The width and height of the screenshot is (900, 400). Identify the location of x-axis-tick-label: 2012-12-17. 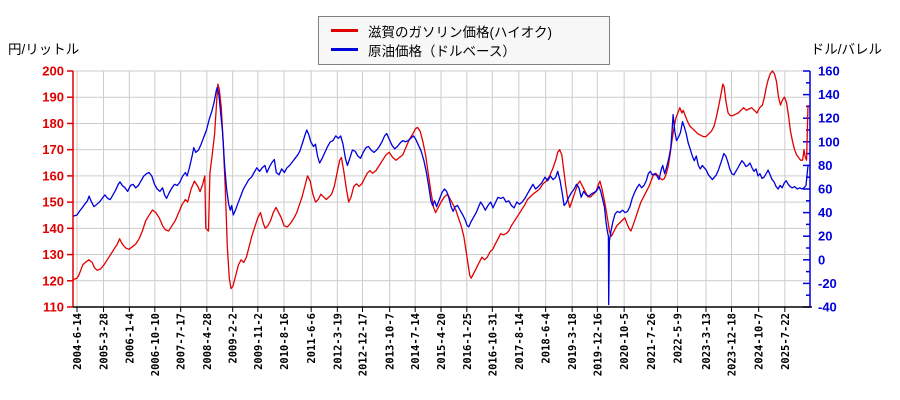
(363, 344).